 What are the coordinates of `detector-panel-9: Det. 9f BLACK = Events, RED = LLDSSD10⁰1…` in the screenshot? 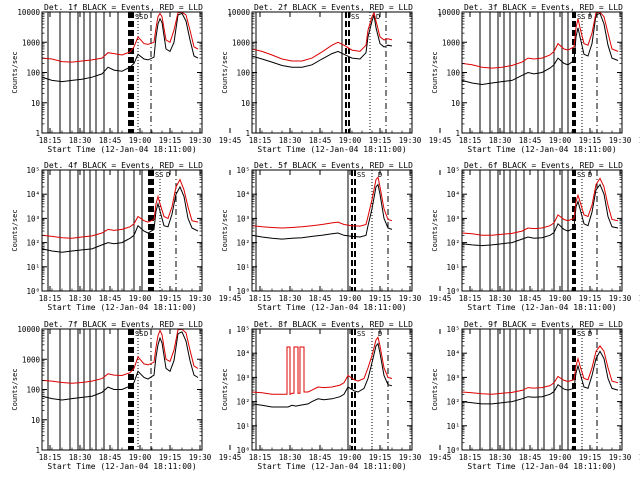 It's located at (535, 395).